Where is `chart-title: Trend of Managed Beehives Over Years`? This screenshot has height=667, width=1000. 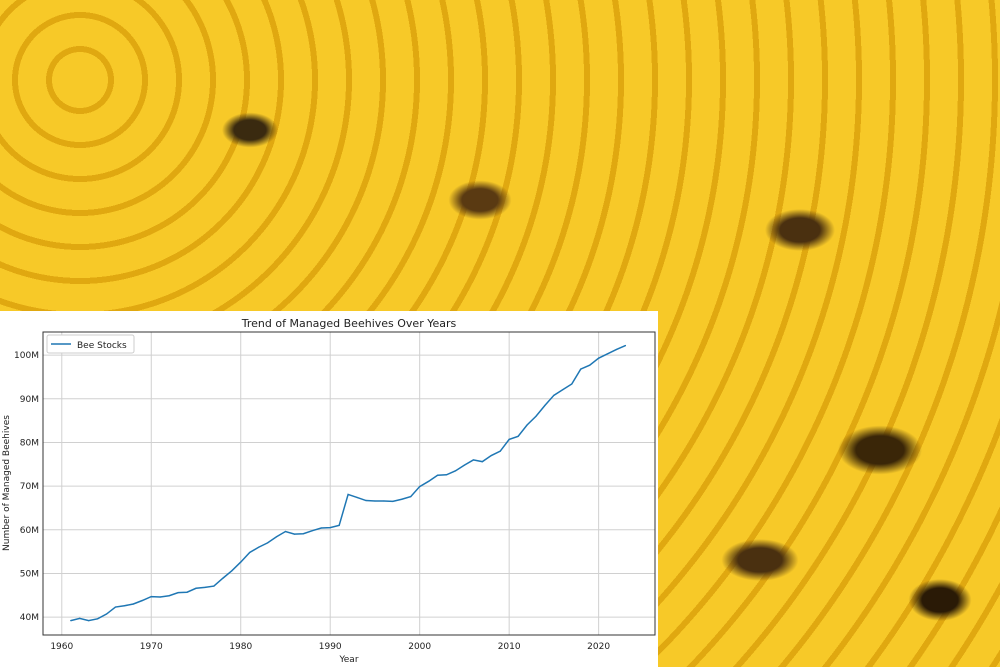 chart-title: Trend of Managed Beehives Over Years is located at coordinates (349, 323).